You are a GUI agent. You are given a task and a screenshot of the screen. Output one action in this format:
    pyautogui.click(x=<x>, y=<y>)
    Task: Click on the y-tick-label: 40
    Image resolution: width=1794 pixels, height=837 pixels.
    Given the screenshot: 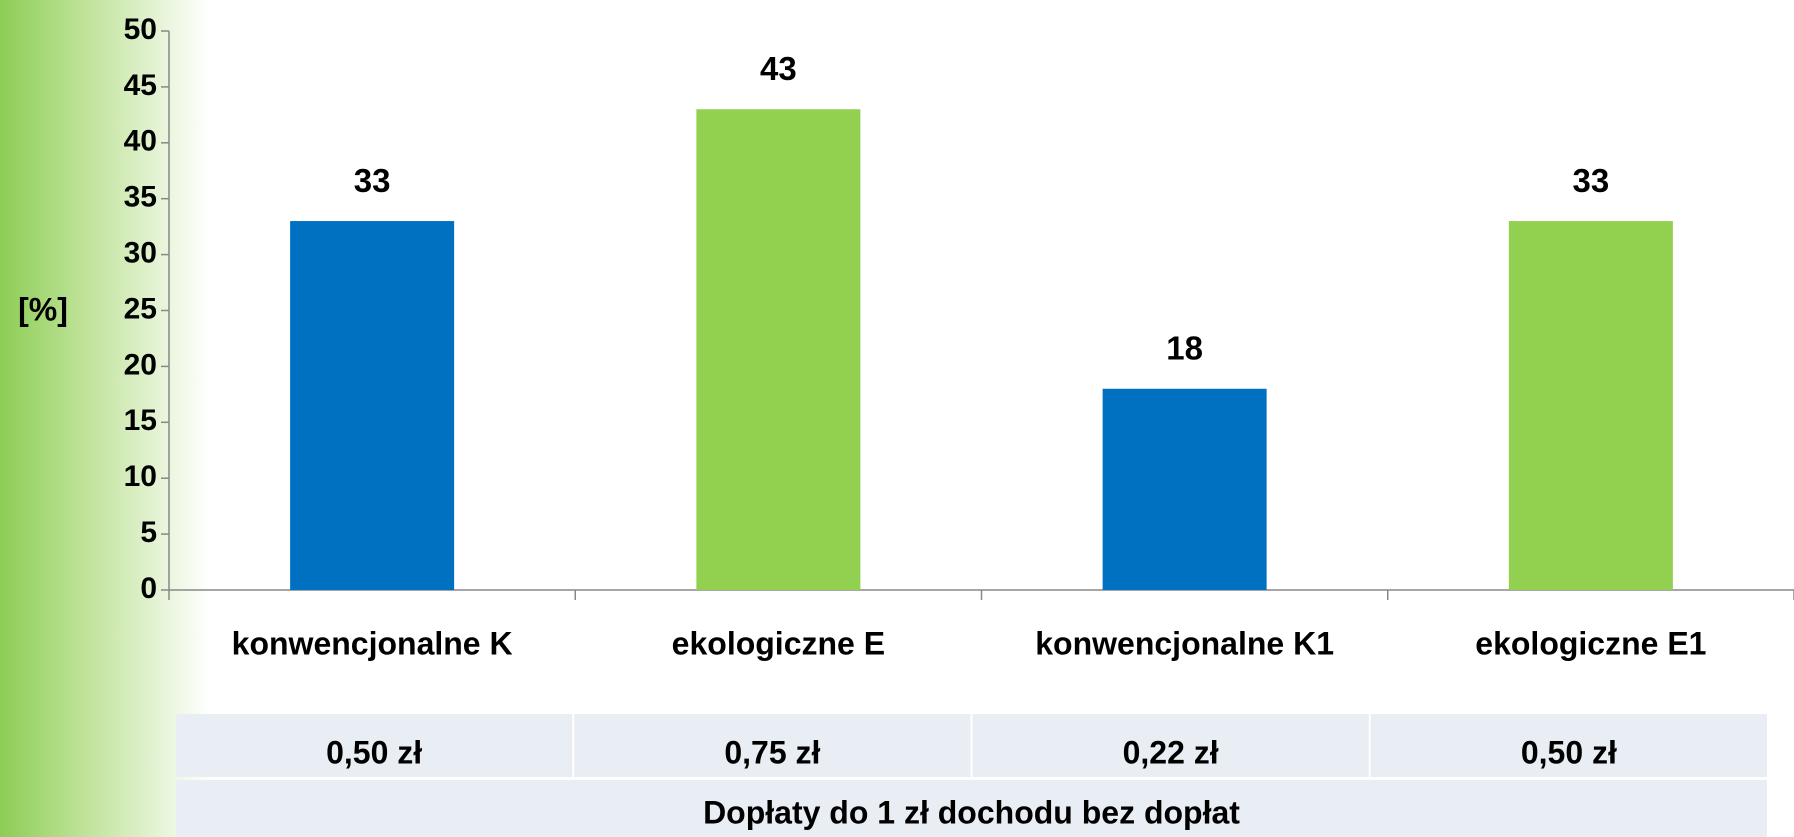 What is the action you would take?
    pyautogui.click(x=140, y=141)
    